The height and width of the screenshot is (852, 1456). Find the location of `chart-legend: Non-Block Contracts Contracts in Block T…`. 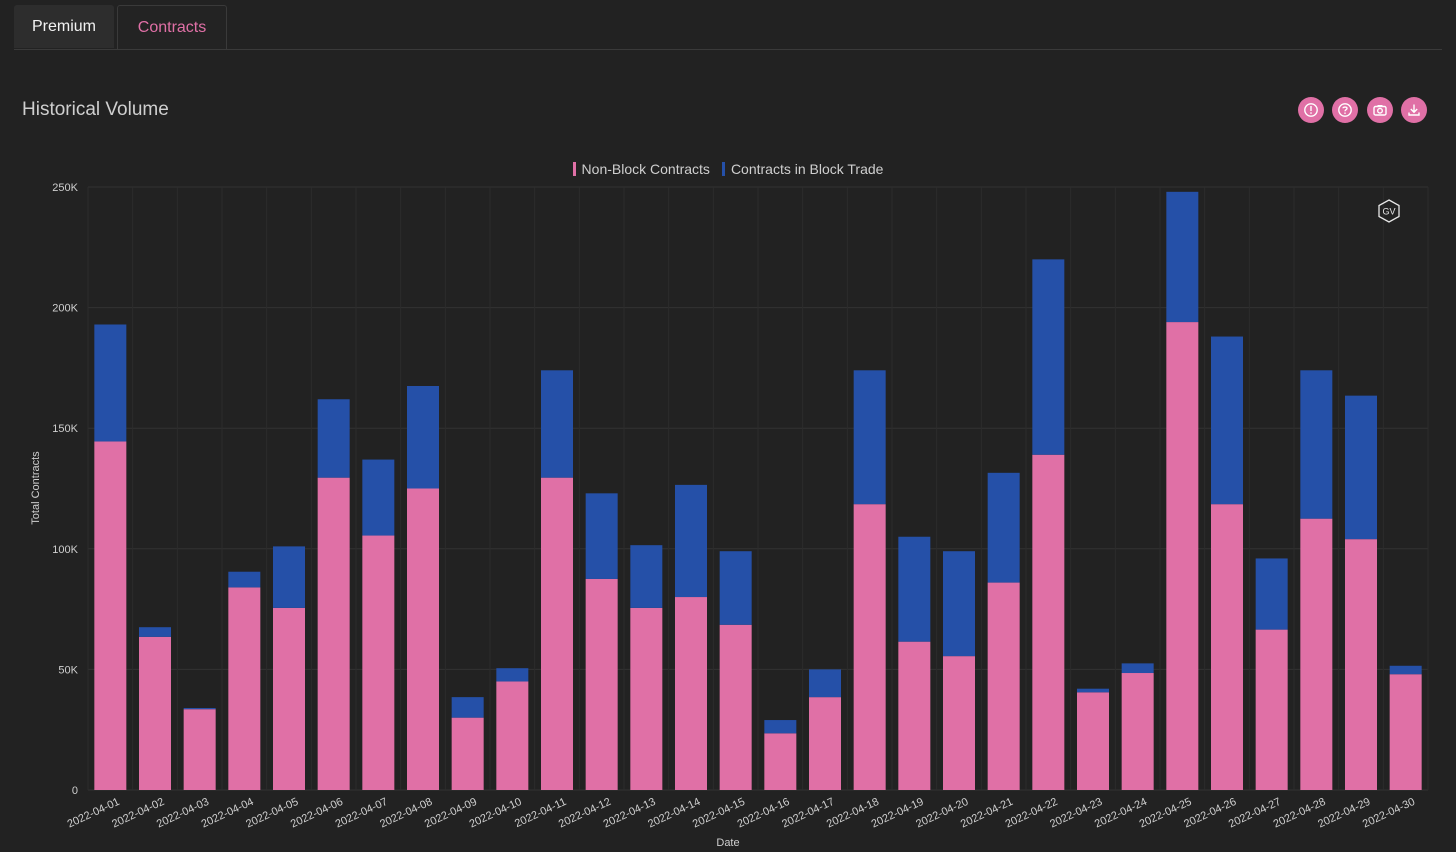

chart-legend: Non-Block Contracts Contracts in Block T… is located at coordinates (728, 169).